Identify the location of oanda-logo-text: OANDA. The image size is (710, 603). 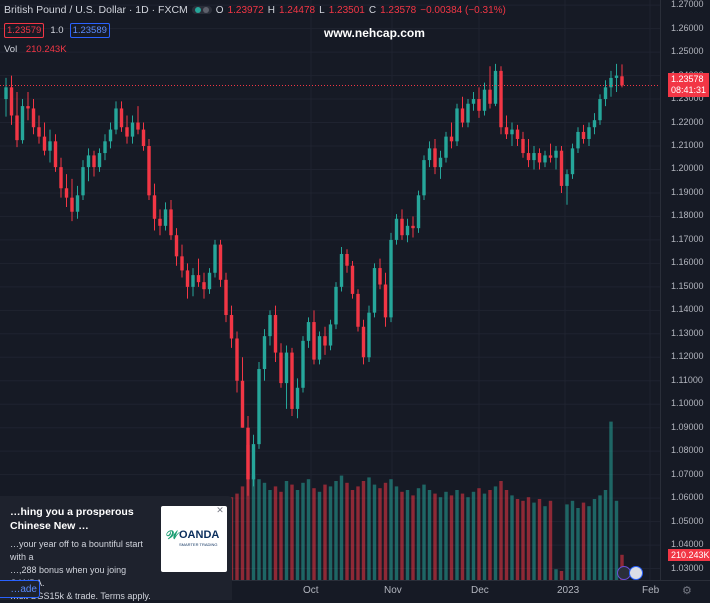
(199, 535).